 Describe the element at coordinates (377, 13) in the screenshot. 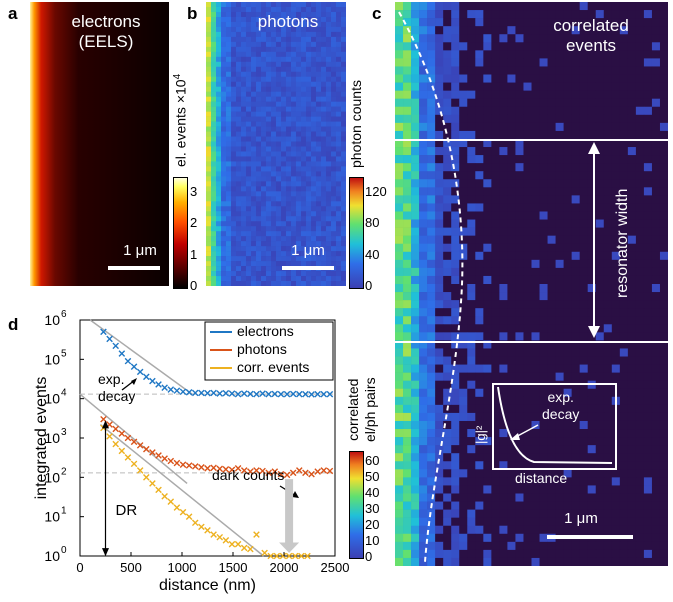

I see `panel-label-c: c` at that location.